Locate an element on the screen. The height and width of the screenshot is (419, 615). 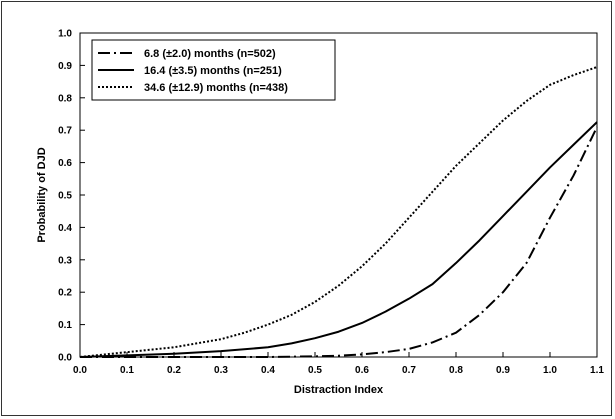
y-tick-label: 0.4 is located at coordinates (65, 228).